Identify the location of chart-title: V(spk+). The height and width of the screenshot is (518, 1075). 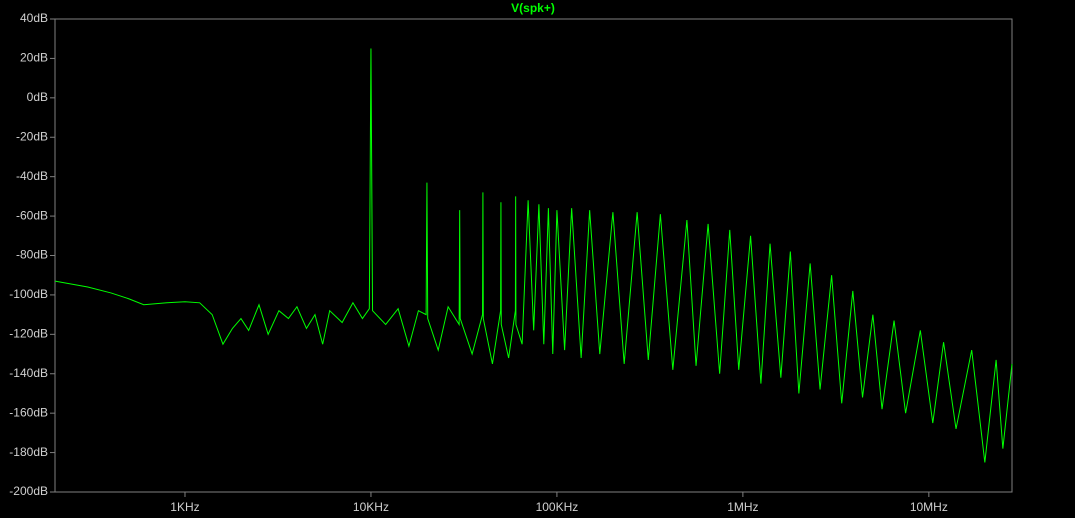
(533, 8).